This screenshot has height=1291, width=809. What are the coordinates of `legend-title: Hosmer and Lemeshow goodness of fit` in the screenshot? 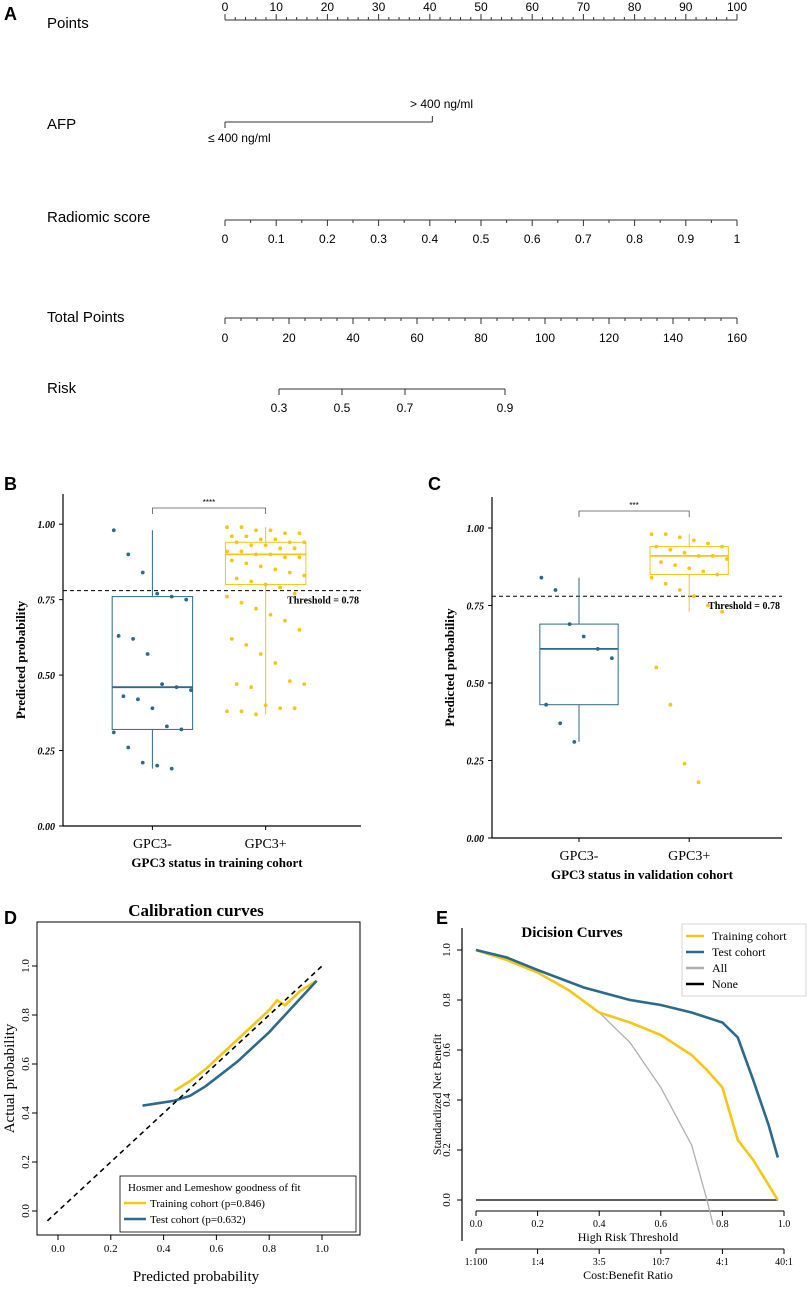 It's located at (214, 1188).